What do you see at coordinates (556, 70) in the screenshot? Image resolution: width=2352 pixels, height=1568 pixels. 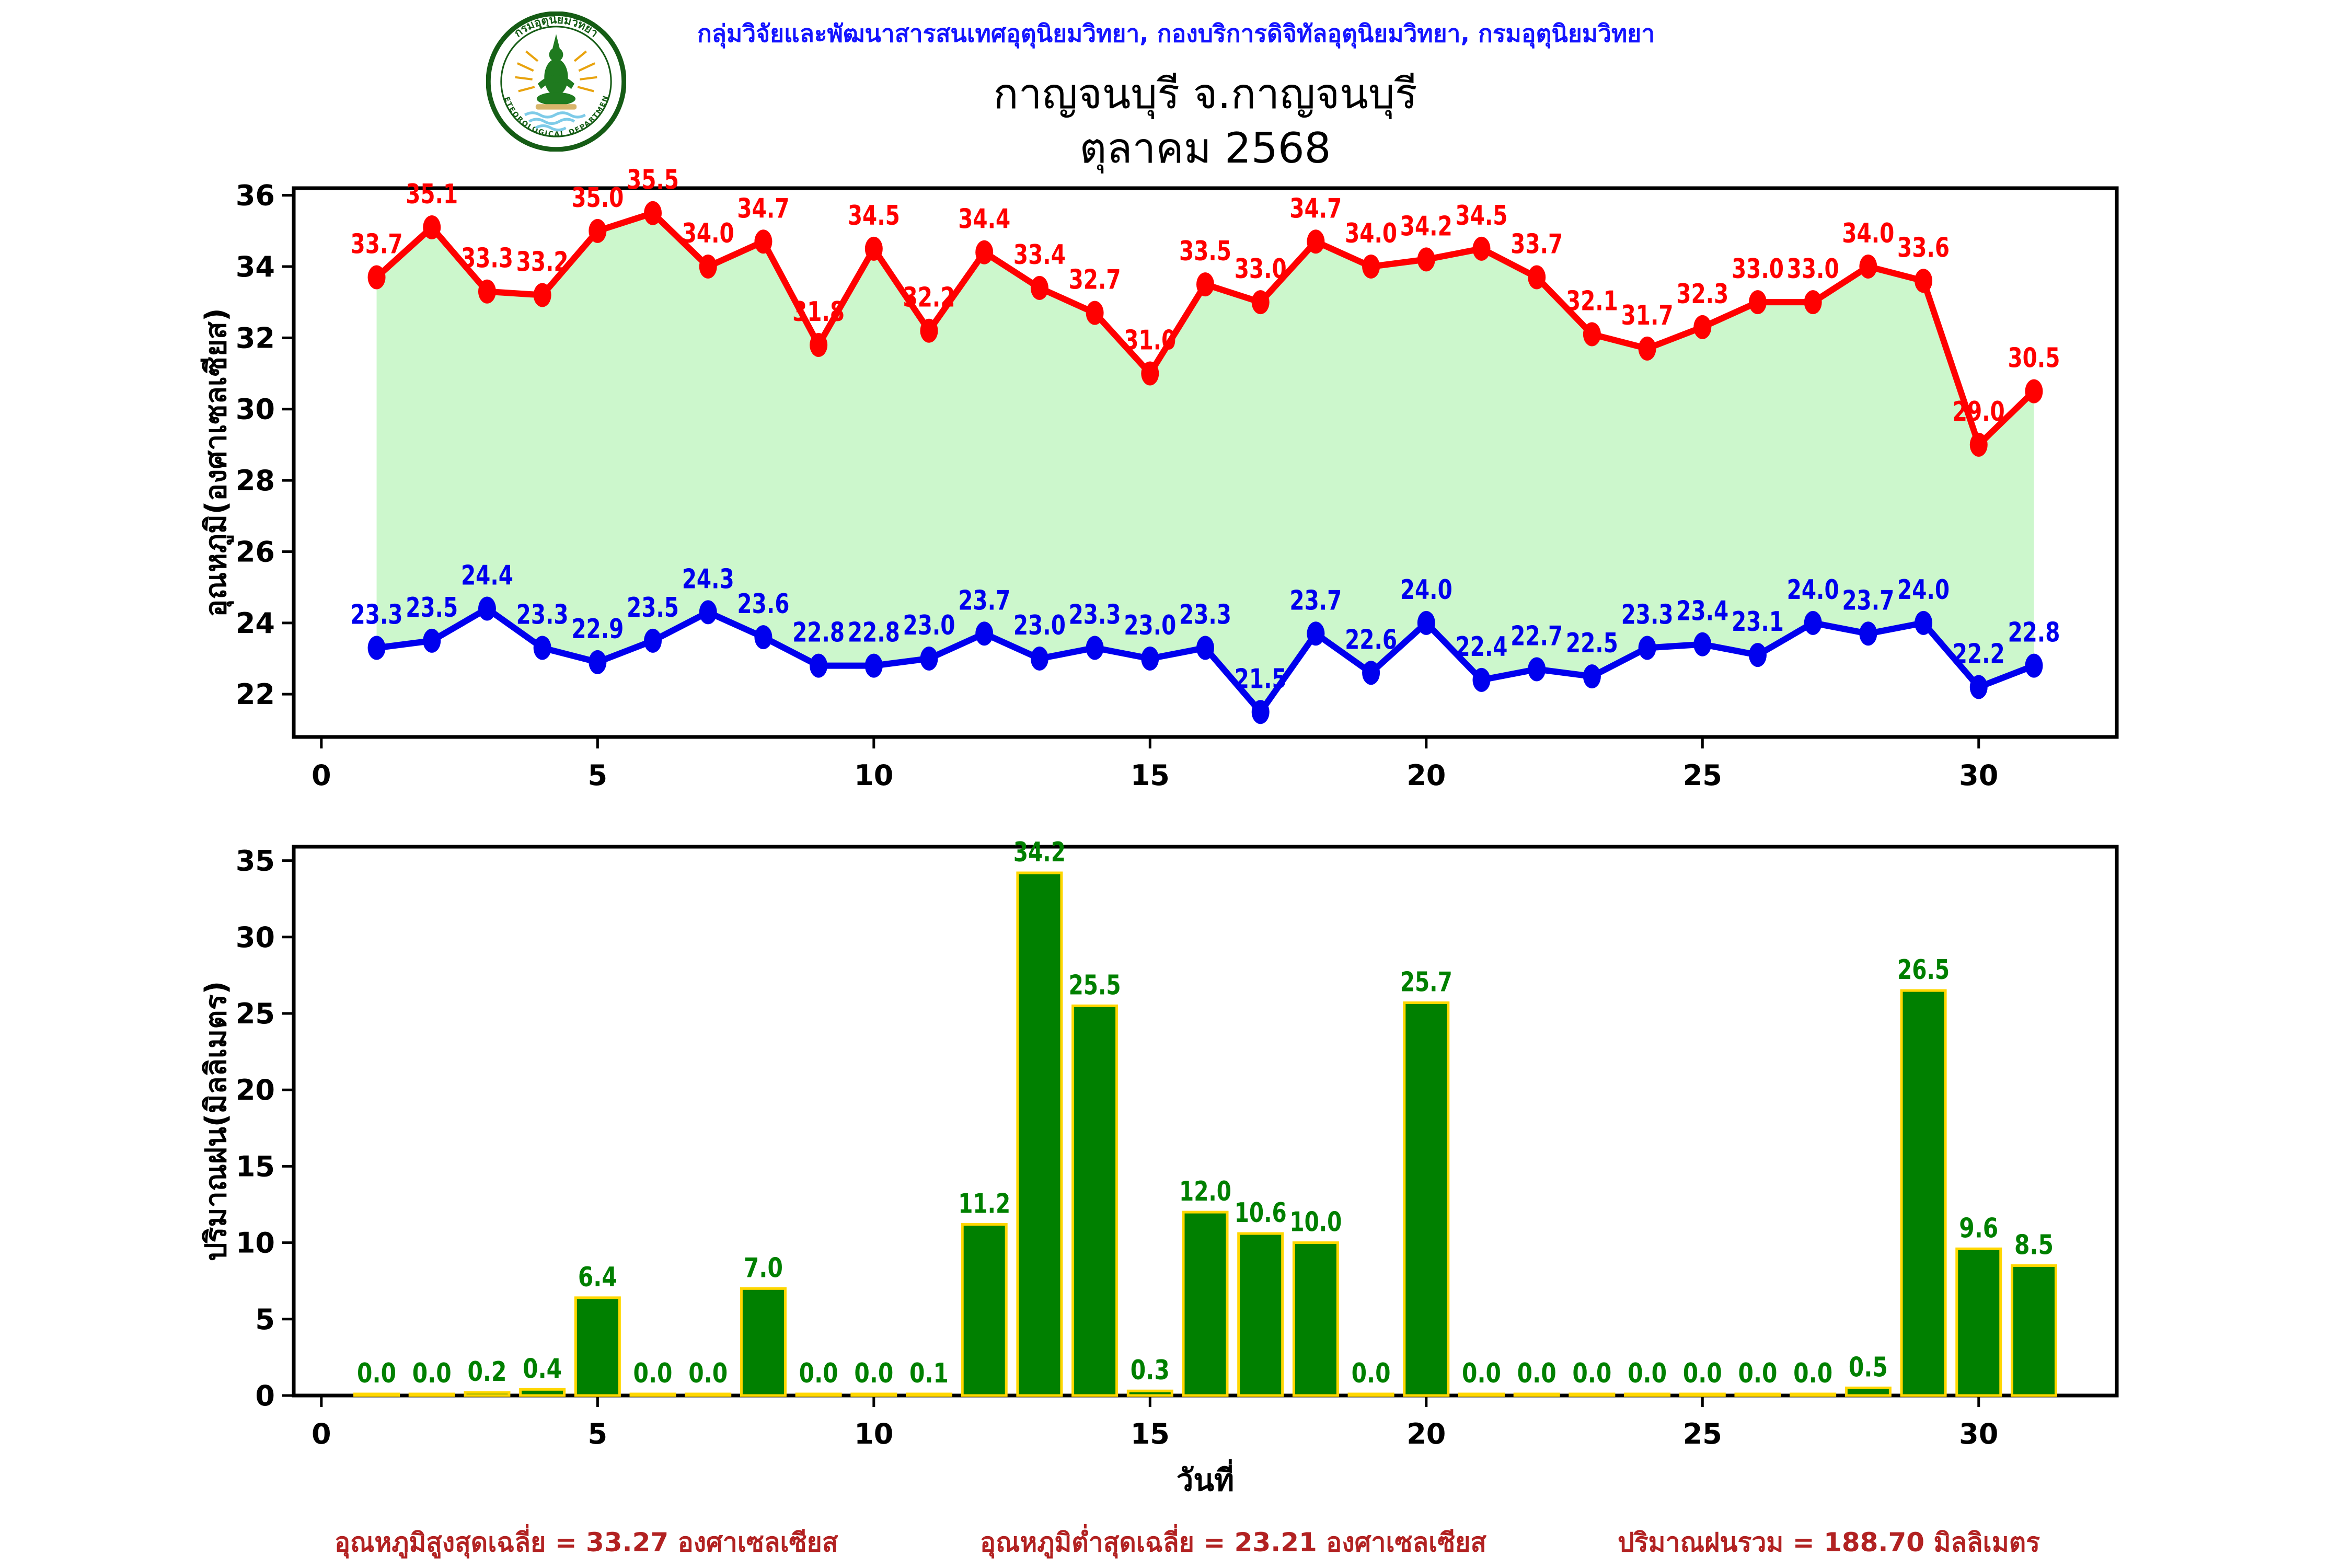 I see `logo-deity-figure` at bounding box center [556, 70].